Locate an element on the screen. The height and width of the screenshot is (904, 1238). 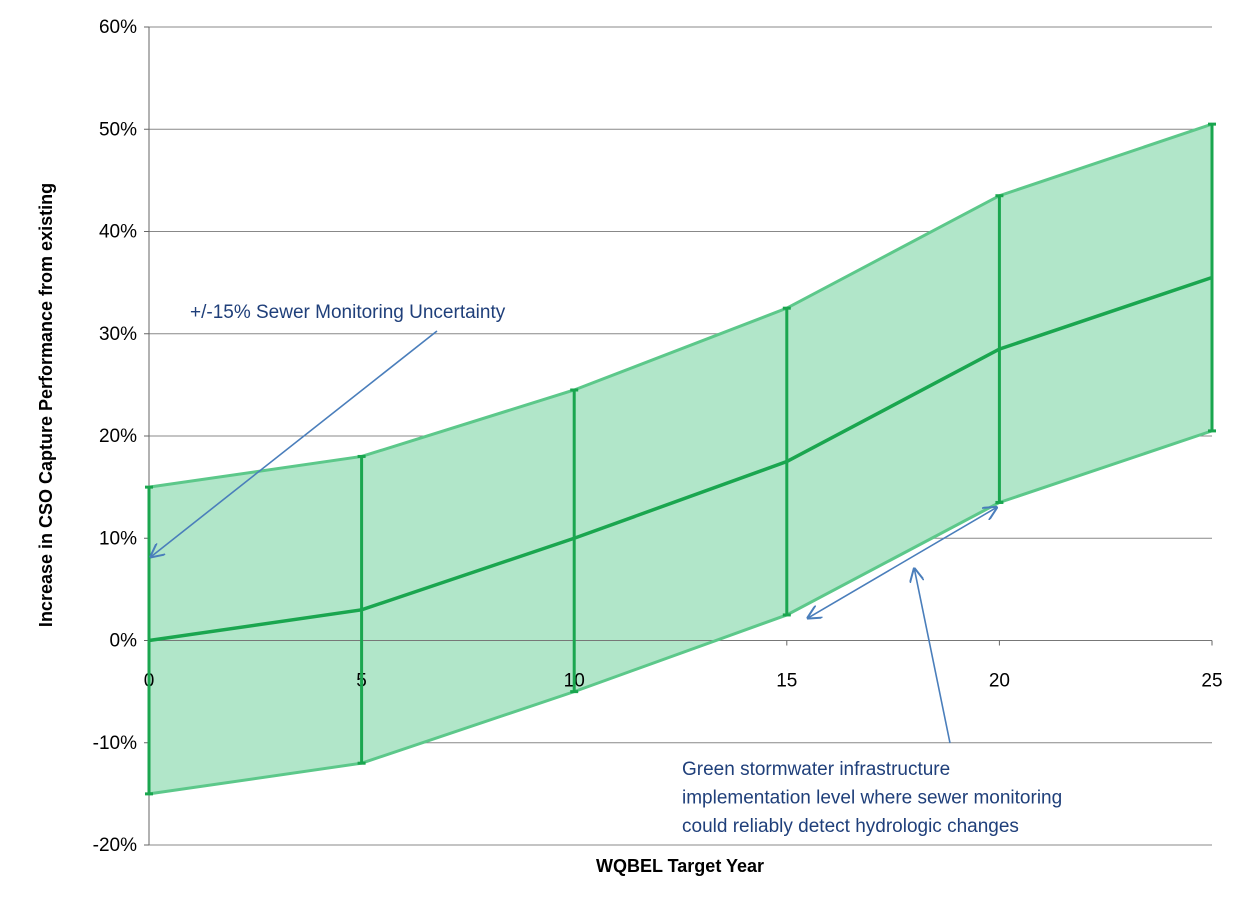
y-tick-label: 30% is located at coordinates (118, 334).